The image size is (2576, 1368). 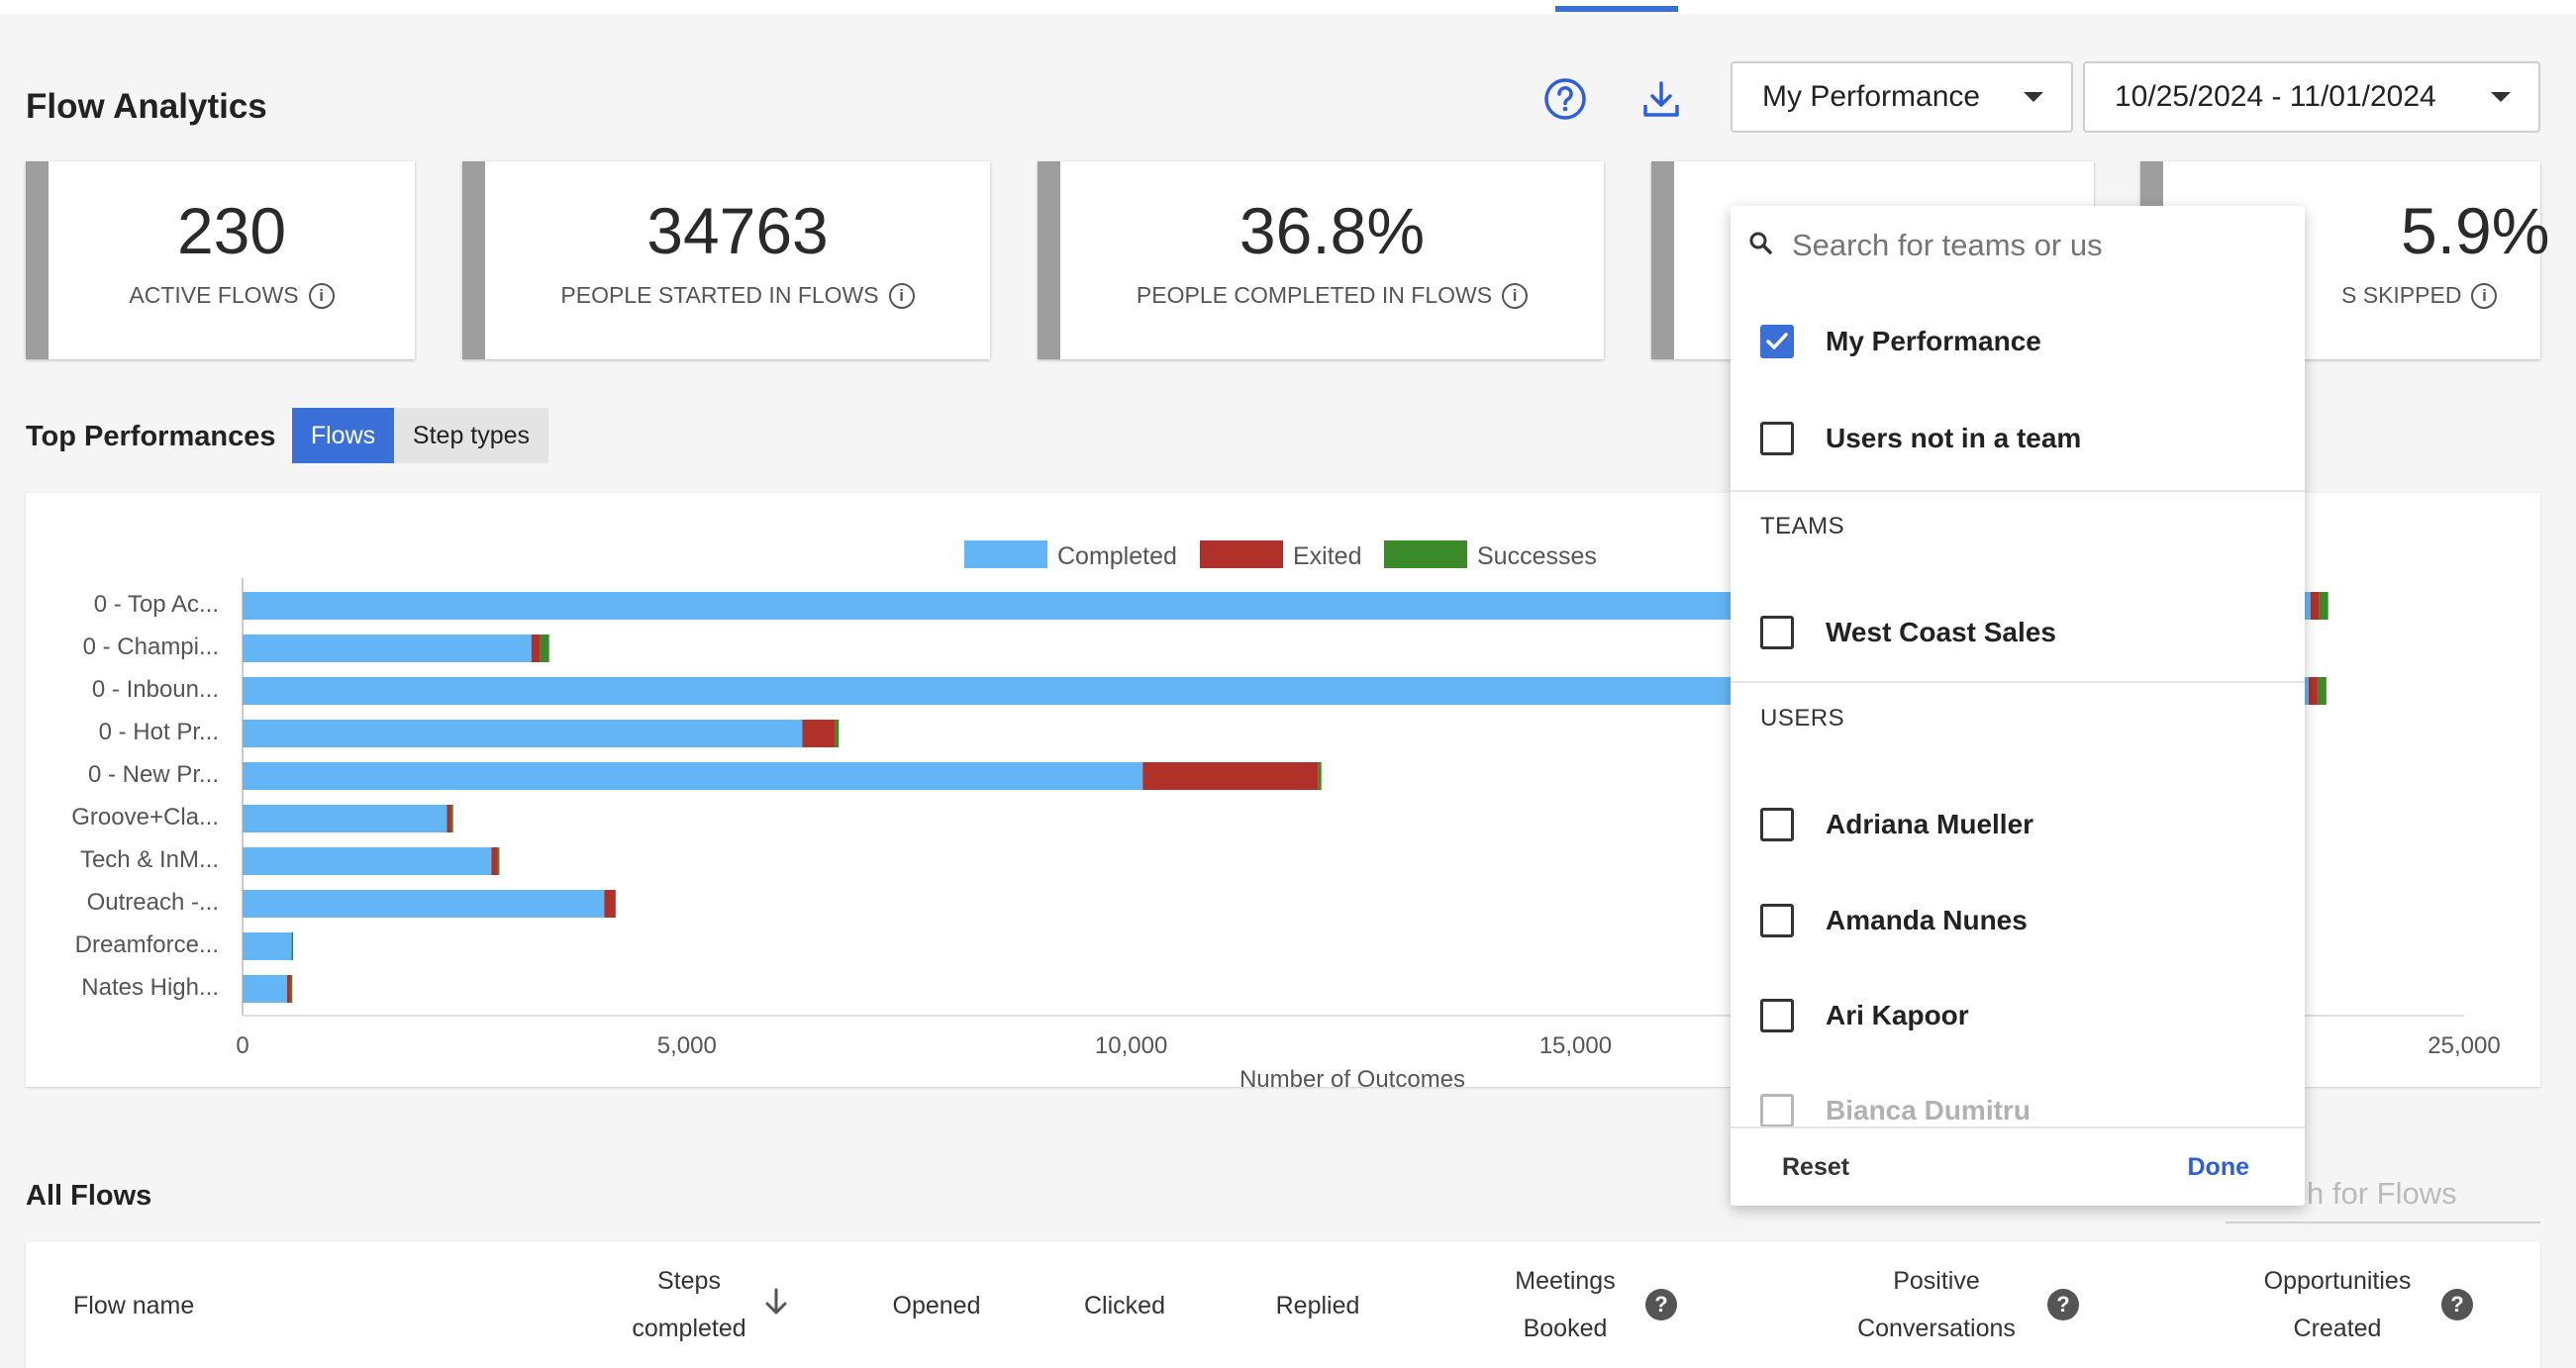 What do you see at coordinates (1327, 556) in the screenshot?
I see `legend-label: Exited` at bounding box center [1327, 556].